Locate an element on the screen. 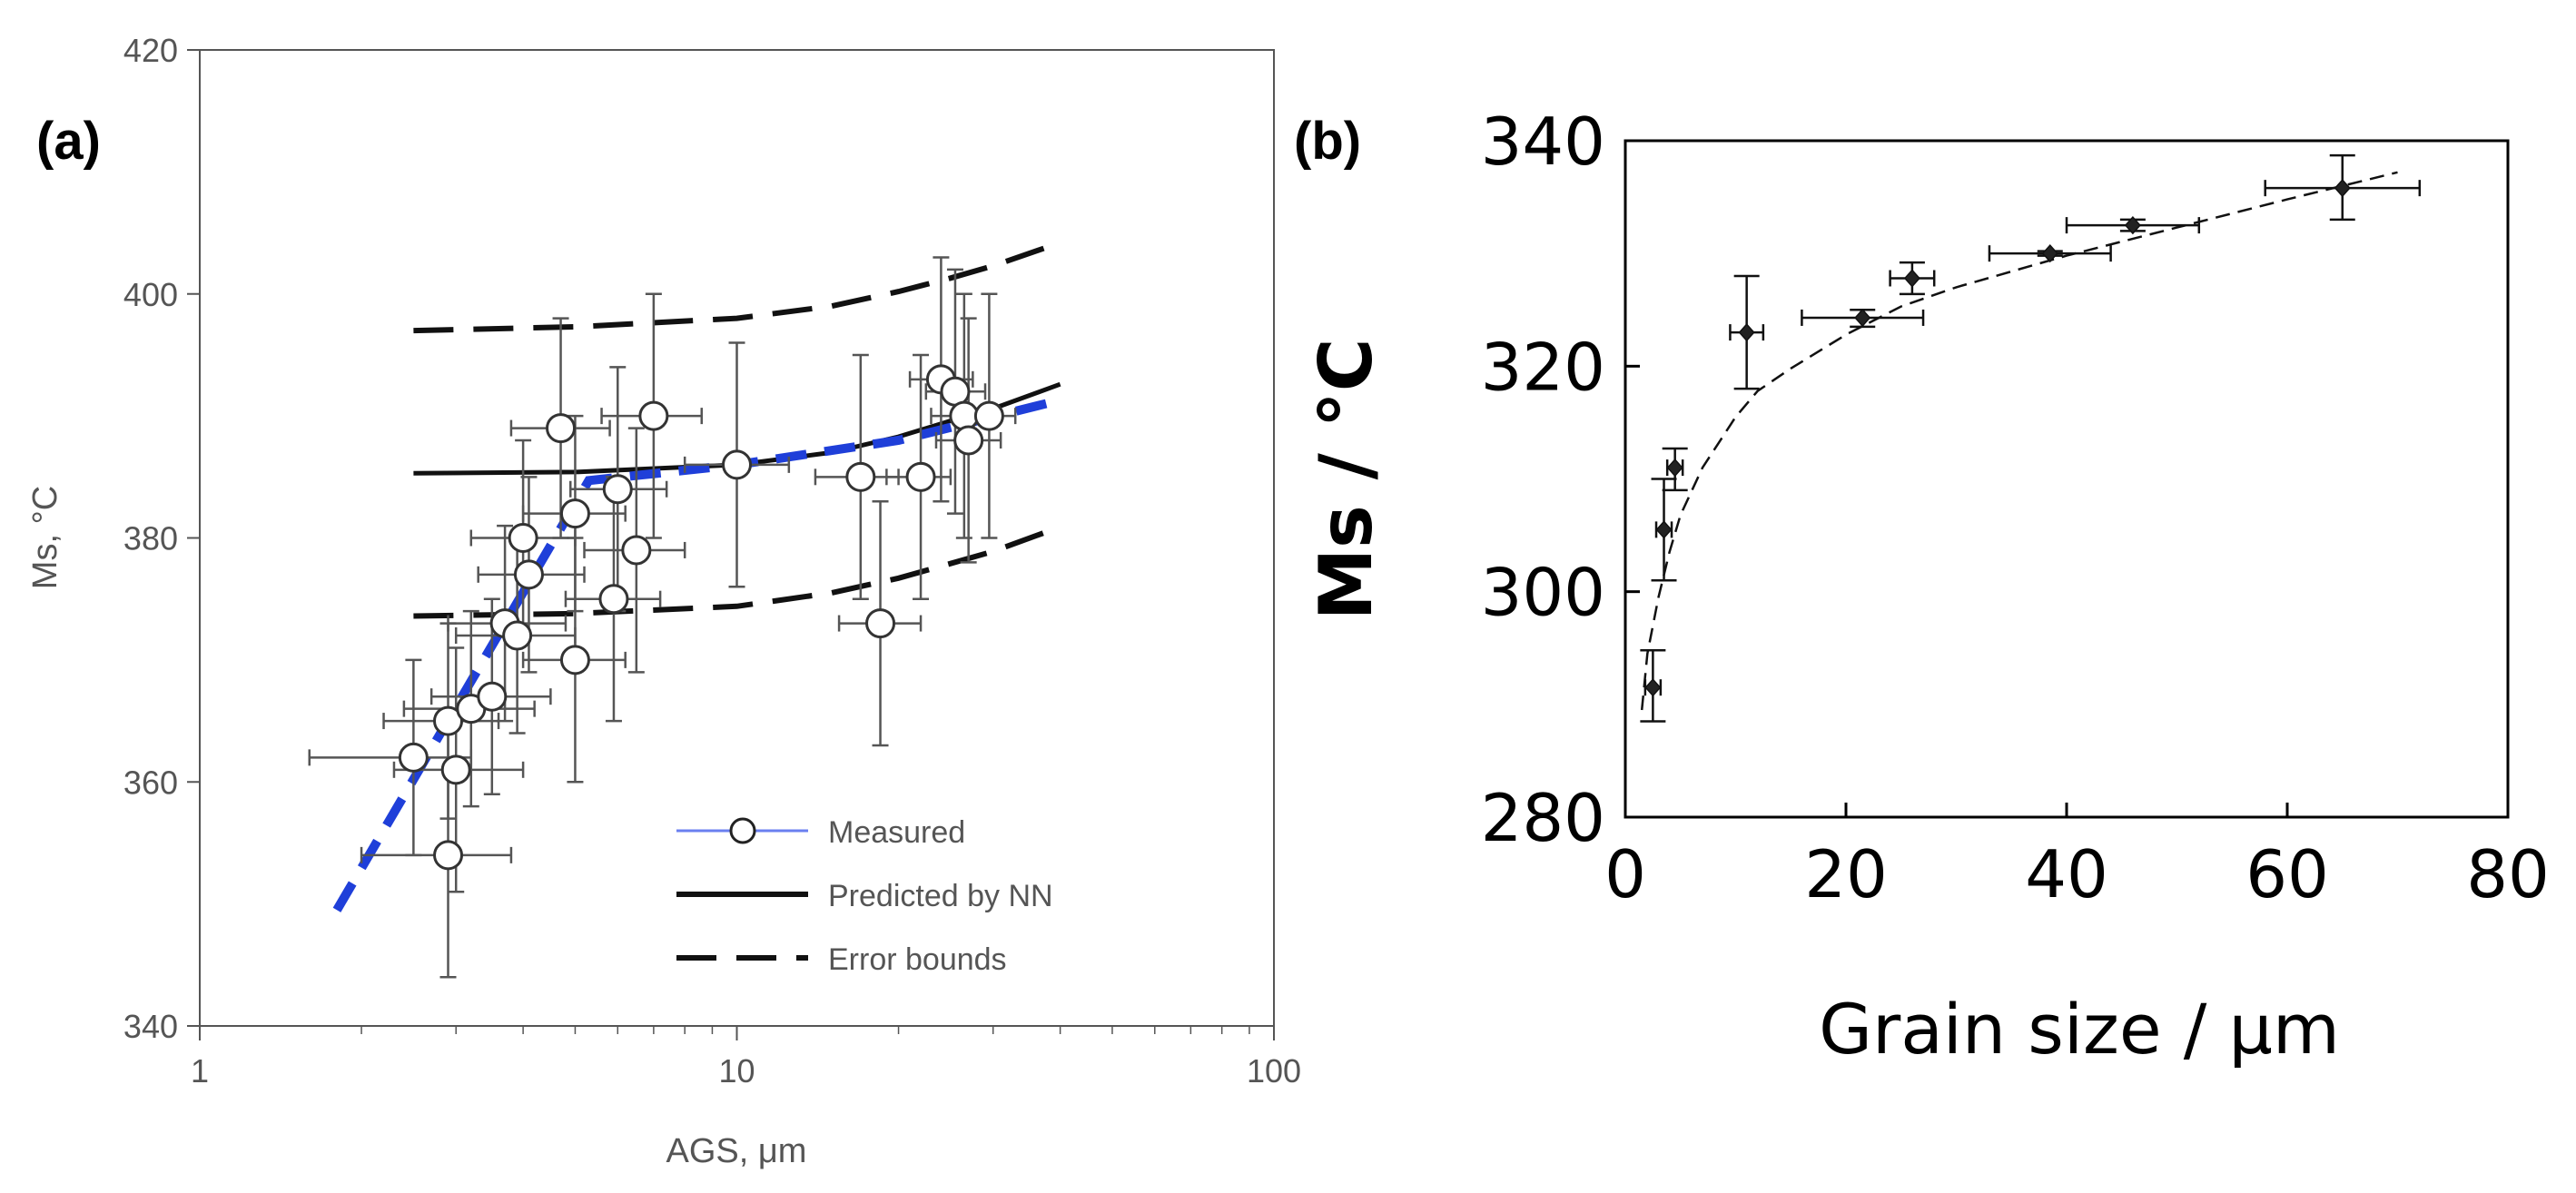 This screenshot has height=1193, width=2576. y-tick-label-a: 340 is located at coordinates (150, 1026).